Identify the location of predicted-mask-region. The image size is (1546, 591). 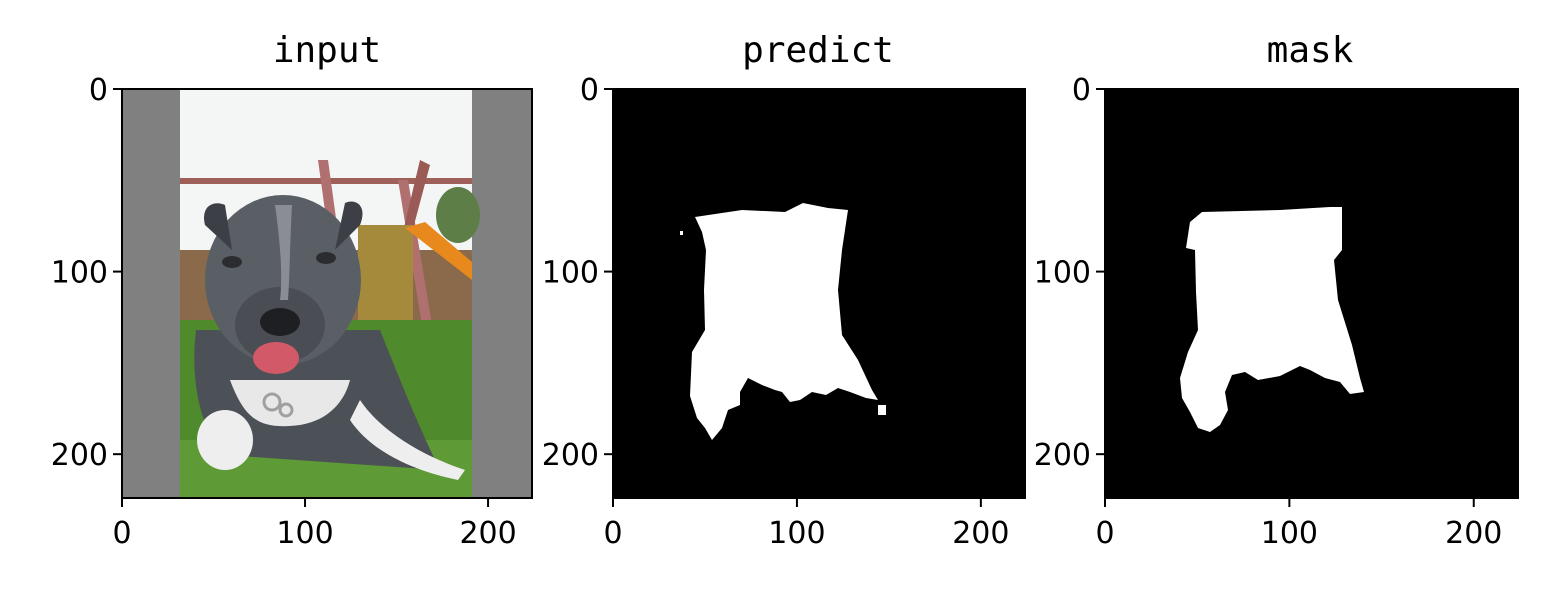
(784, 321).